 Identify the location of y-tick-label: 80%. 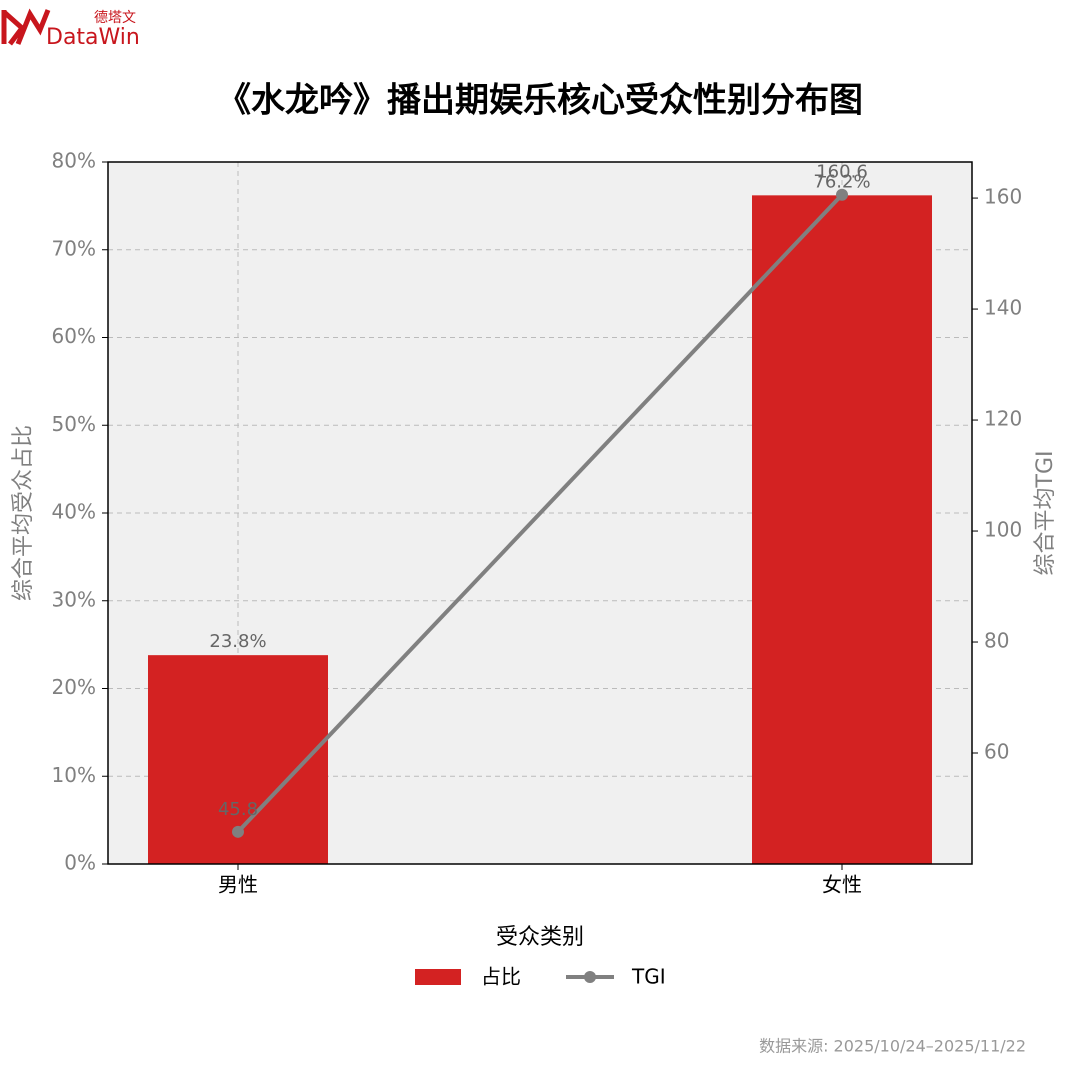
(74, 161).